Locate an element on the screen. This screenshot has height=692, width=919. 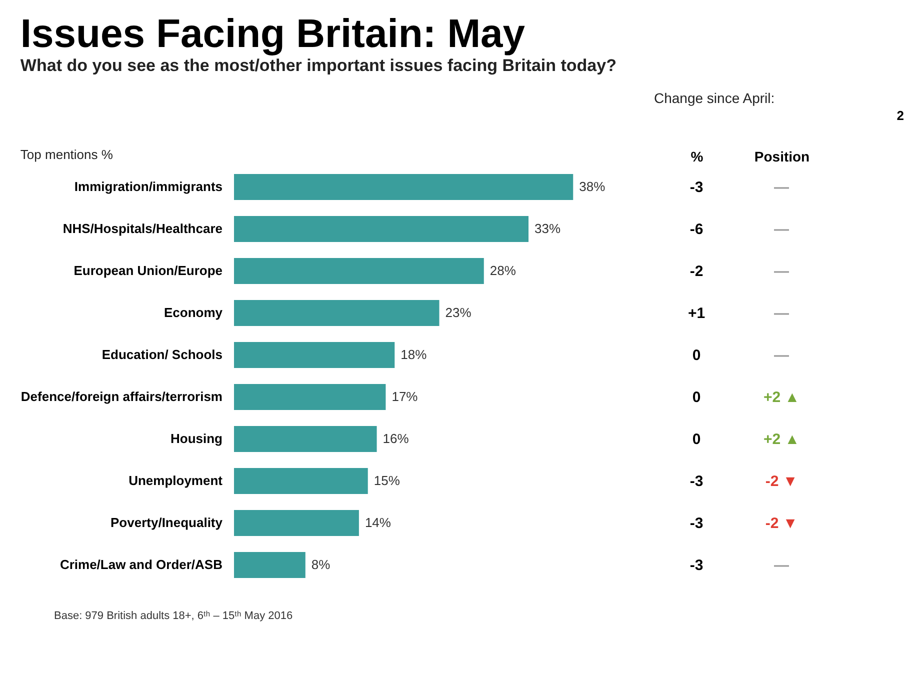
data-label: 33% is located at coordinates (547, 228).